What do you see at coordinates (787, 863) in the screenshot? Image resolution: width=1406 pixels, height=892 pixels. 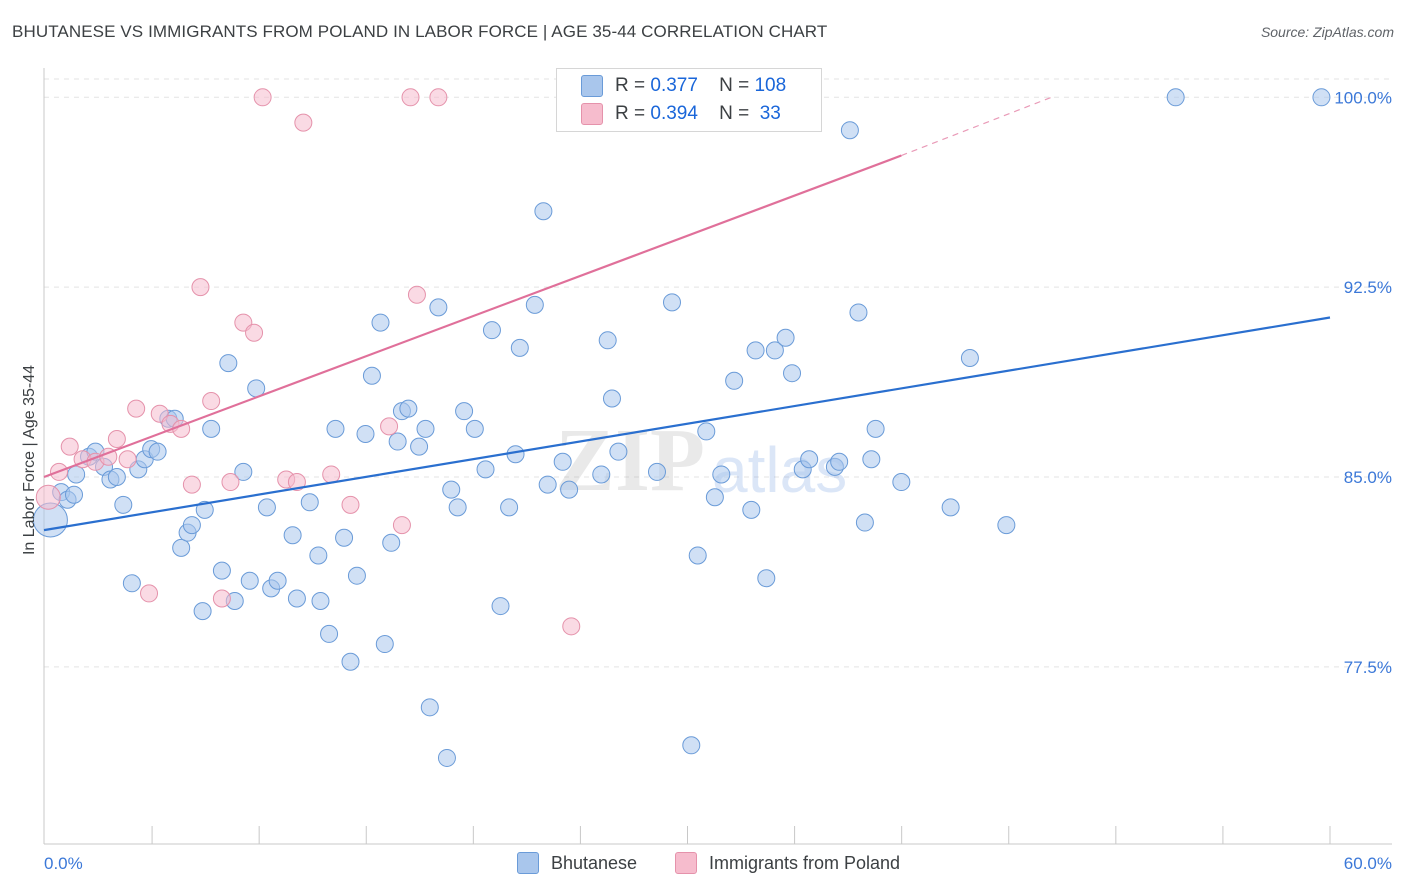 I see `legend-item-poland: Immigrants from Poland` at bounding box center [787, 863].